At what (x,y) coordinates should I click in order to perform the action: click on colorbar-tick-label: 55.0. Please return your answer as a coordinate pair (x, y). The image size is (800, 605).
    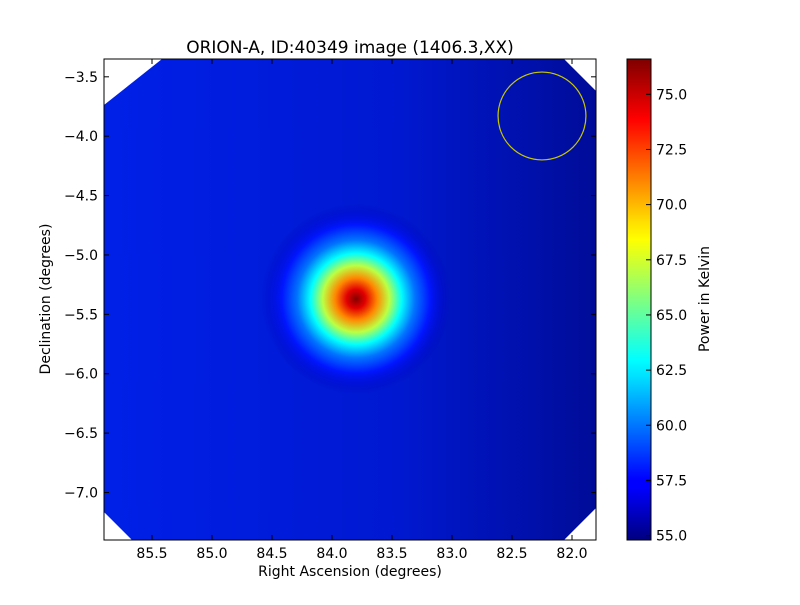
    Looking at the image, I should click on (671, 537).